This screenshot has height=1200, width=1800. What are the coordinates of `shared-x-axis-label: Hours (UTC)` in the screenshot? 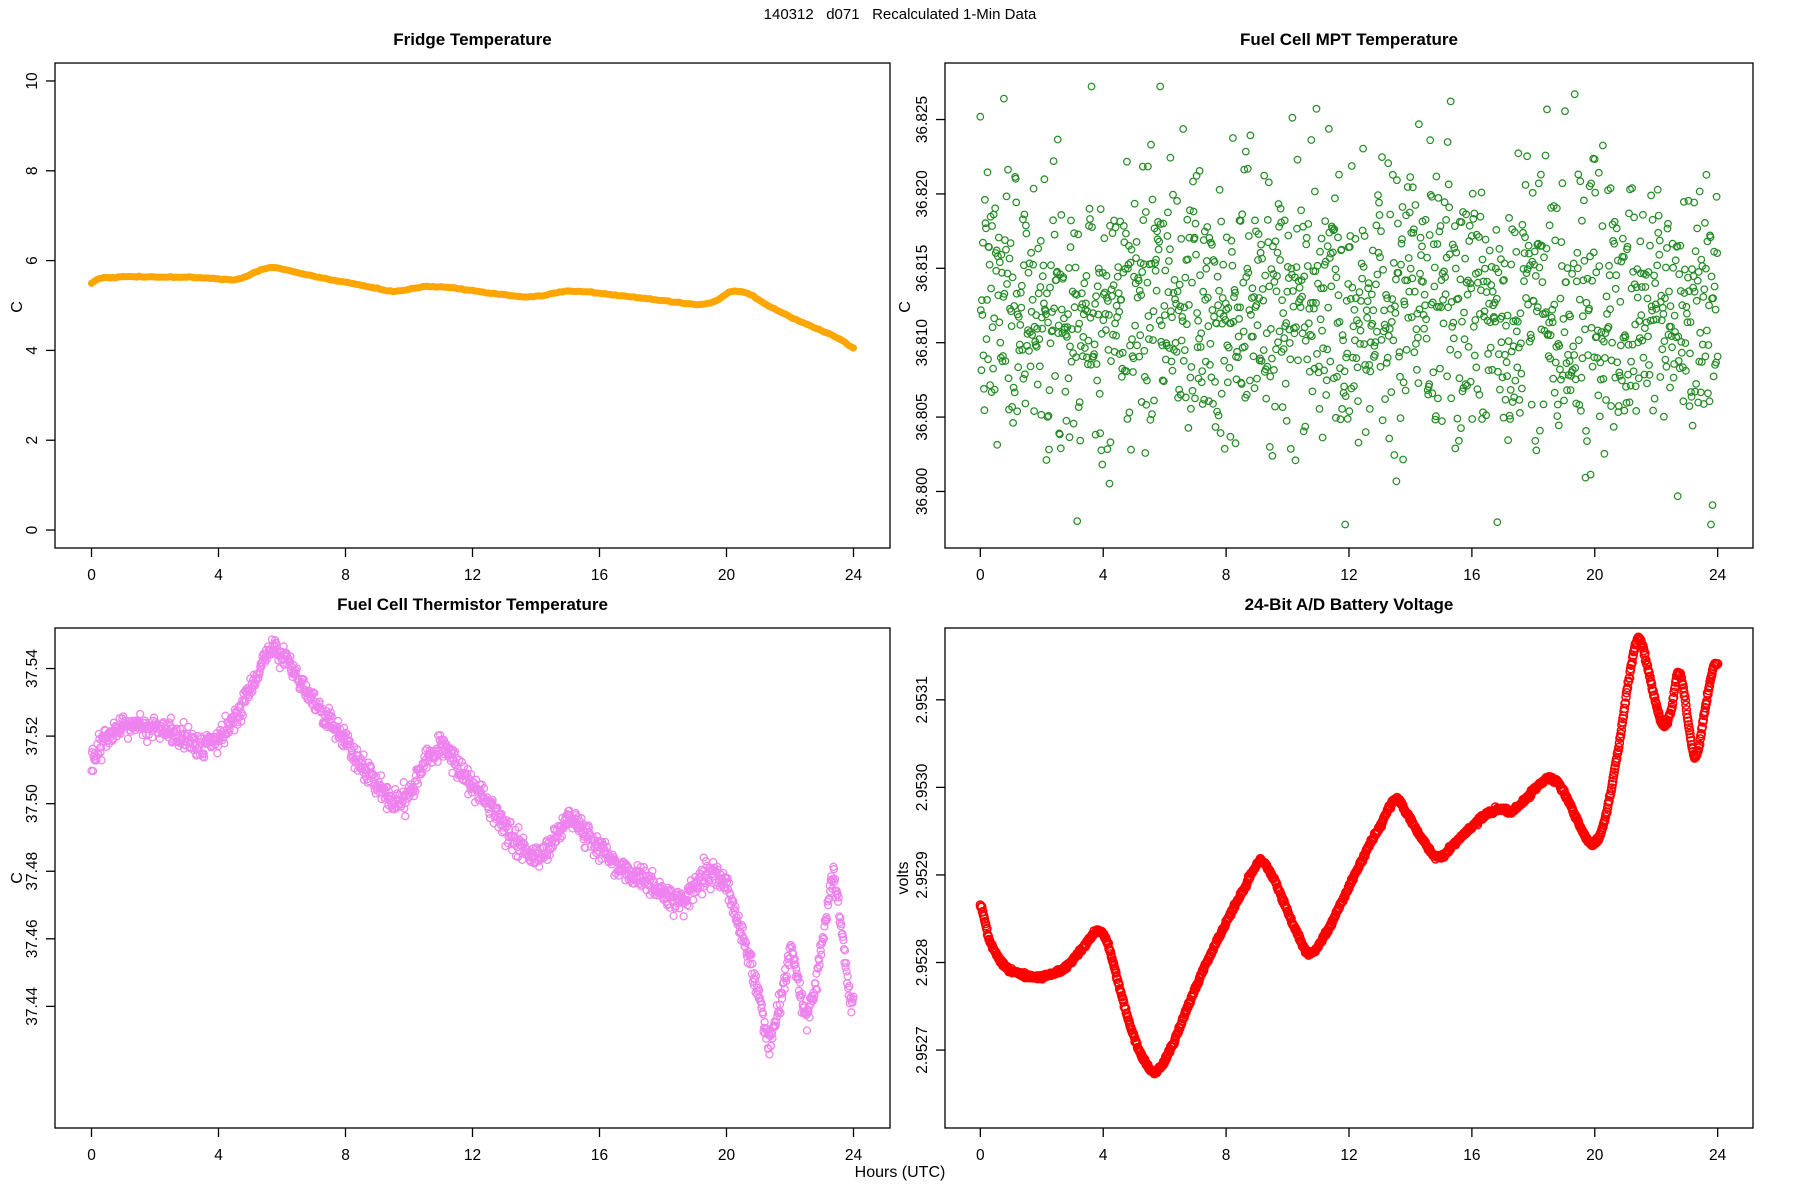 It's located at (900, 1172).